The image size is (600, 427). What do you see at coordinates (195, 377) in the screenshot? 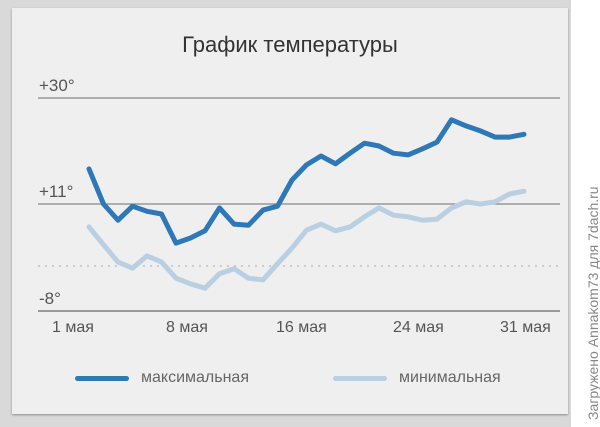
I see `legend-label-max: максимальная` at bounding box center [195, 377].